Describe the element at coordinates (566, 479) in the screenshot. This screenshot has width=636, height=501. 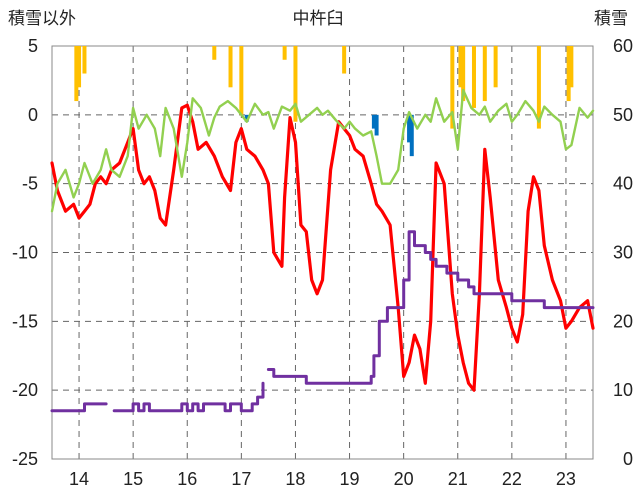
I see `x-tick-label: 23` at that location.